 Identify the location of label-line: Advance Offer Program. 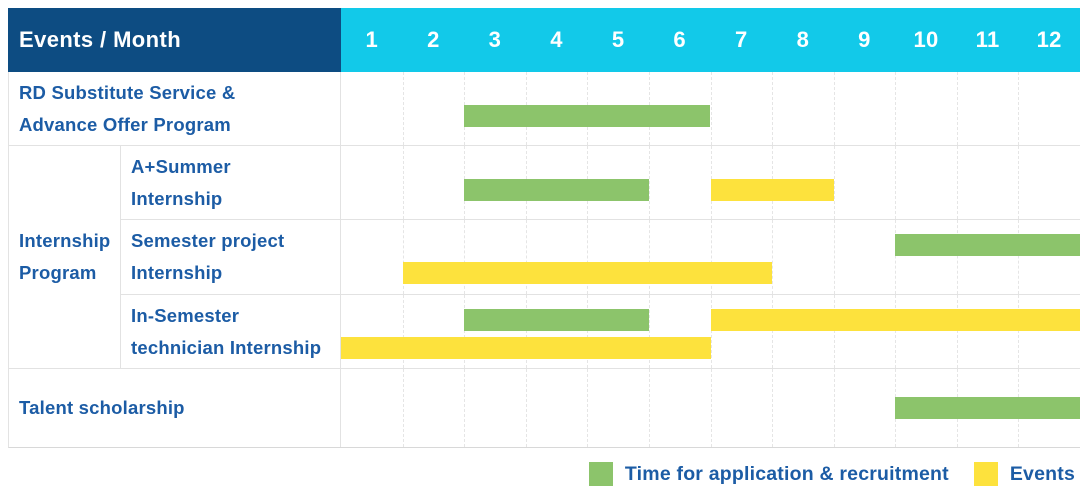
(125, 124).